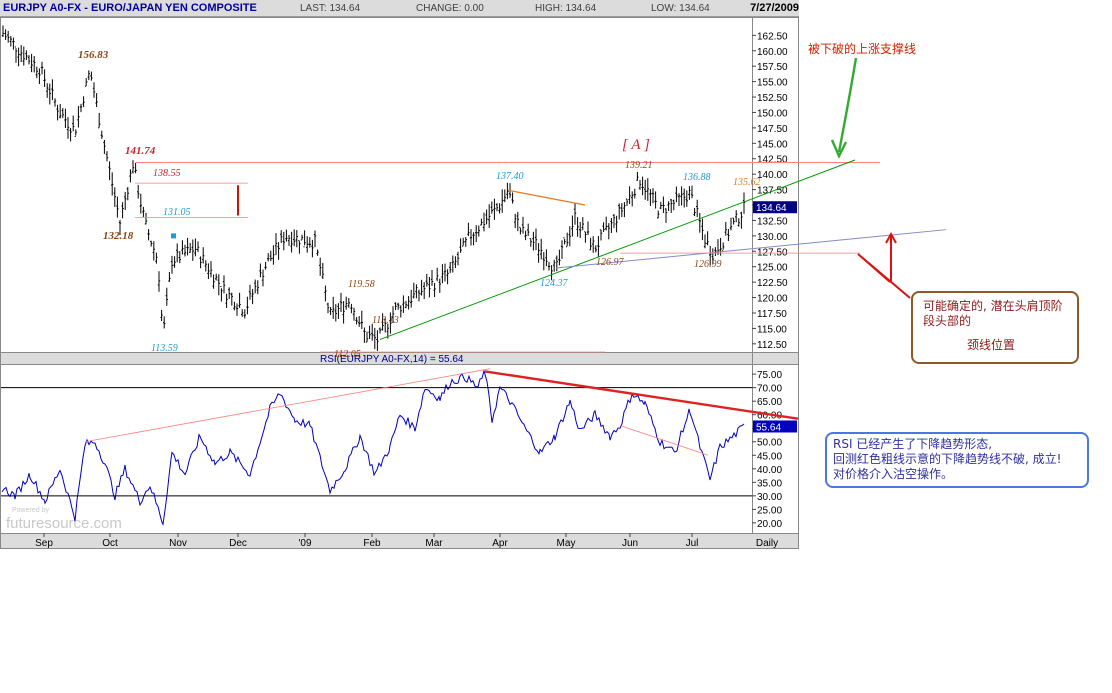  I want to click on price-y-tick-label: 155.00, so click(772, 83).